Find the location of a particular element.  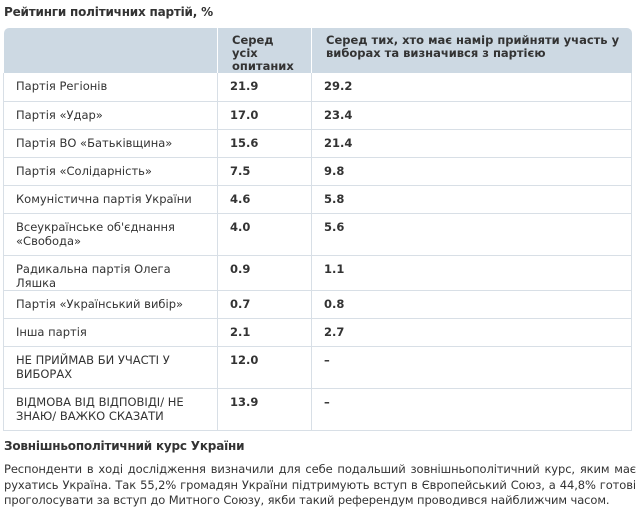

value-voters: 29.2 is located at coordinates (471, 87).